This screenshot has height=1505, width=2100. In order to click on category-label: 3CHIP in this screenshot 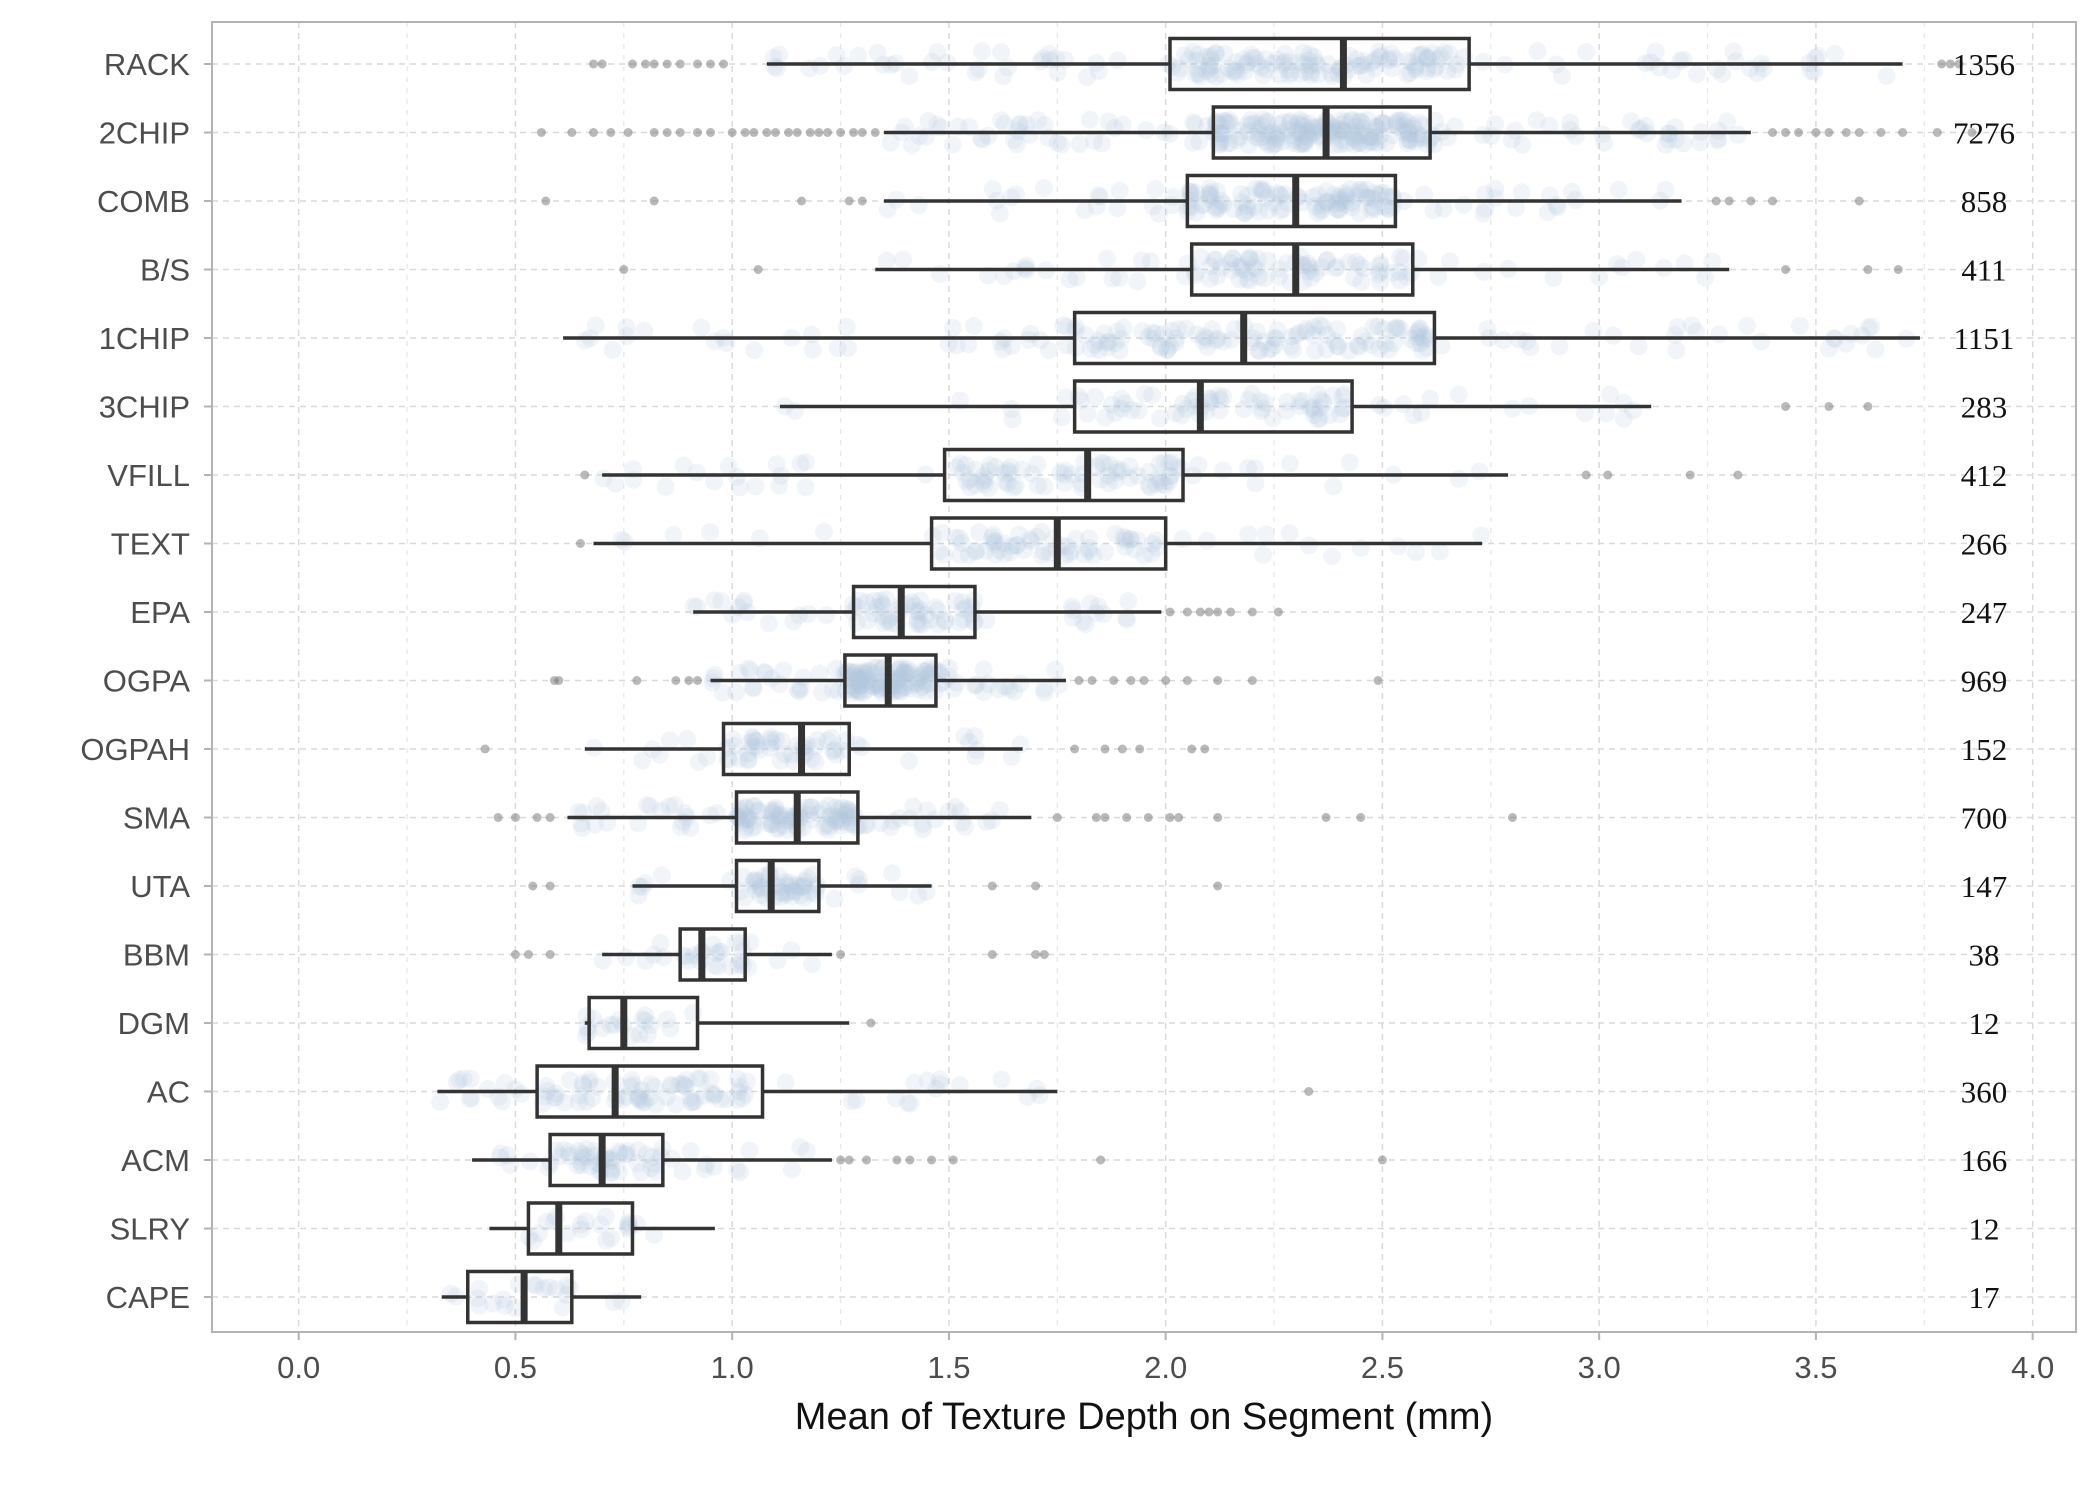, I will do `click(144, 407)`.